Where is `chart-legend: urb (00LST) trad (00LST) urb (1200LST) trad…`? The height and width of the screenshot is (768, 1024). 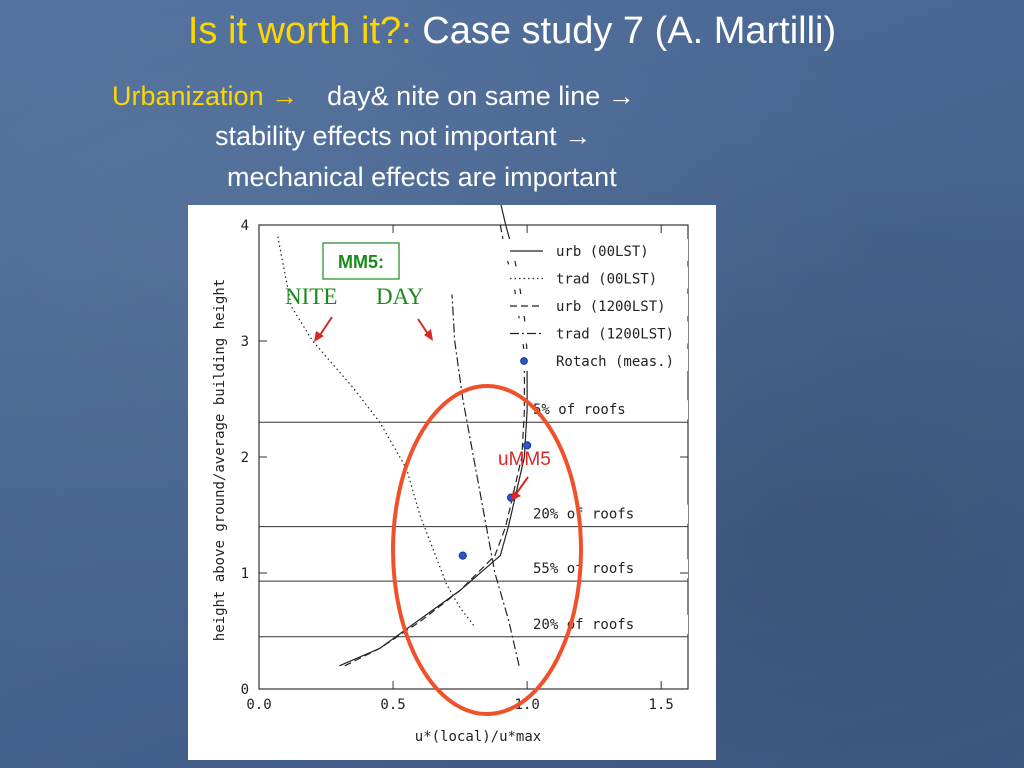 chart-legend: urb (00LST) trad (00LST) urb (1200LST) trad… is located at coordinates (595, 305).